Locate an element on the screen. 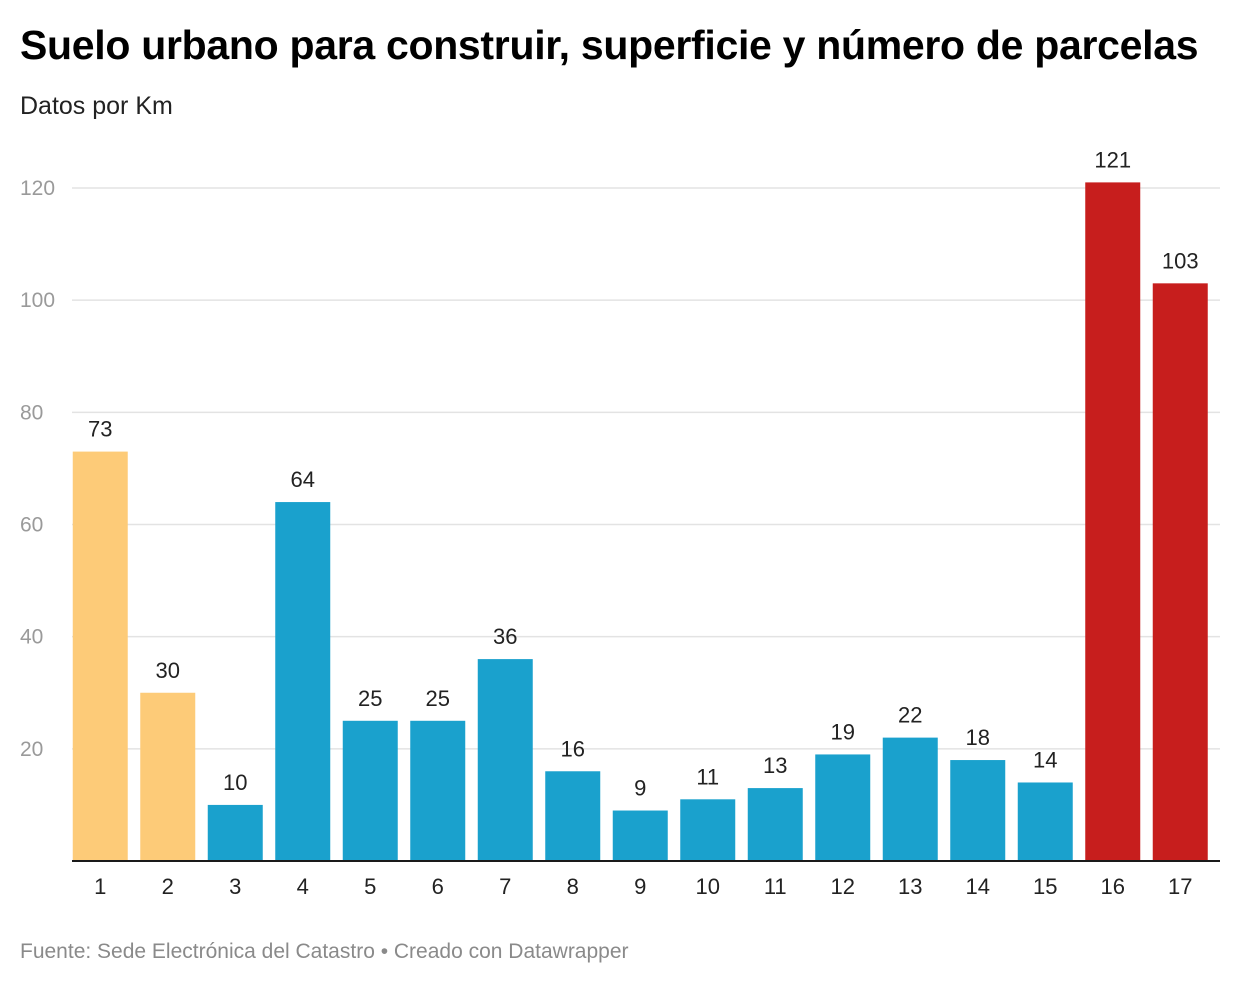 This screenshot has width=1240, height=986. data-label-13: 22 is located at coordinates (910, 715).